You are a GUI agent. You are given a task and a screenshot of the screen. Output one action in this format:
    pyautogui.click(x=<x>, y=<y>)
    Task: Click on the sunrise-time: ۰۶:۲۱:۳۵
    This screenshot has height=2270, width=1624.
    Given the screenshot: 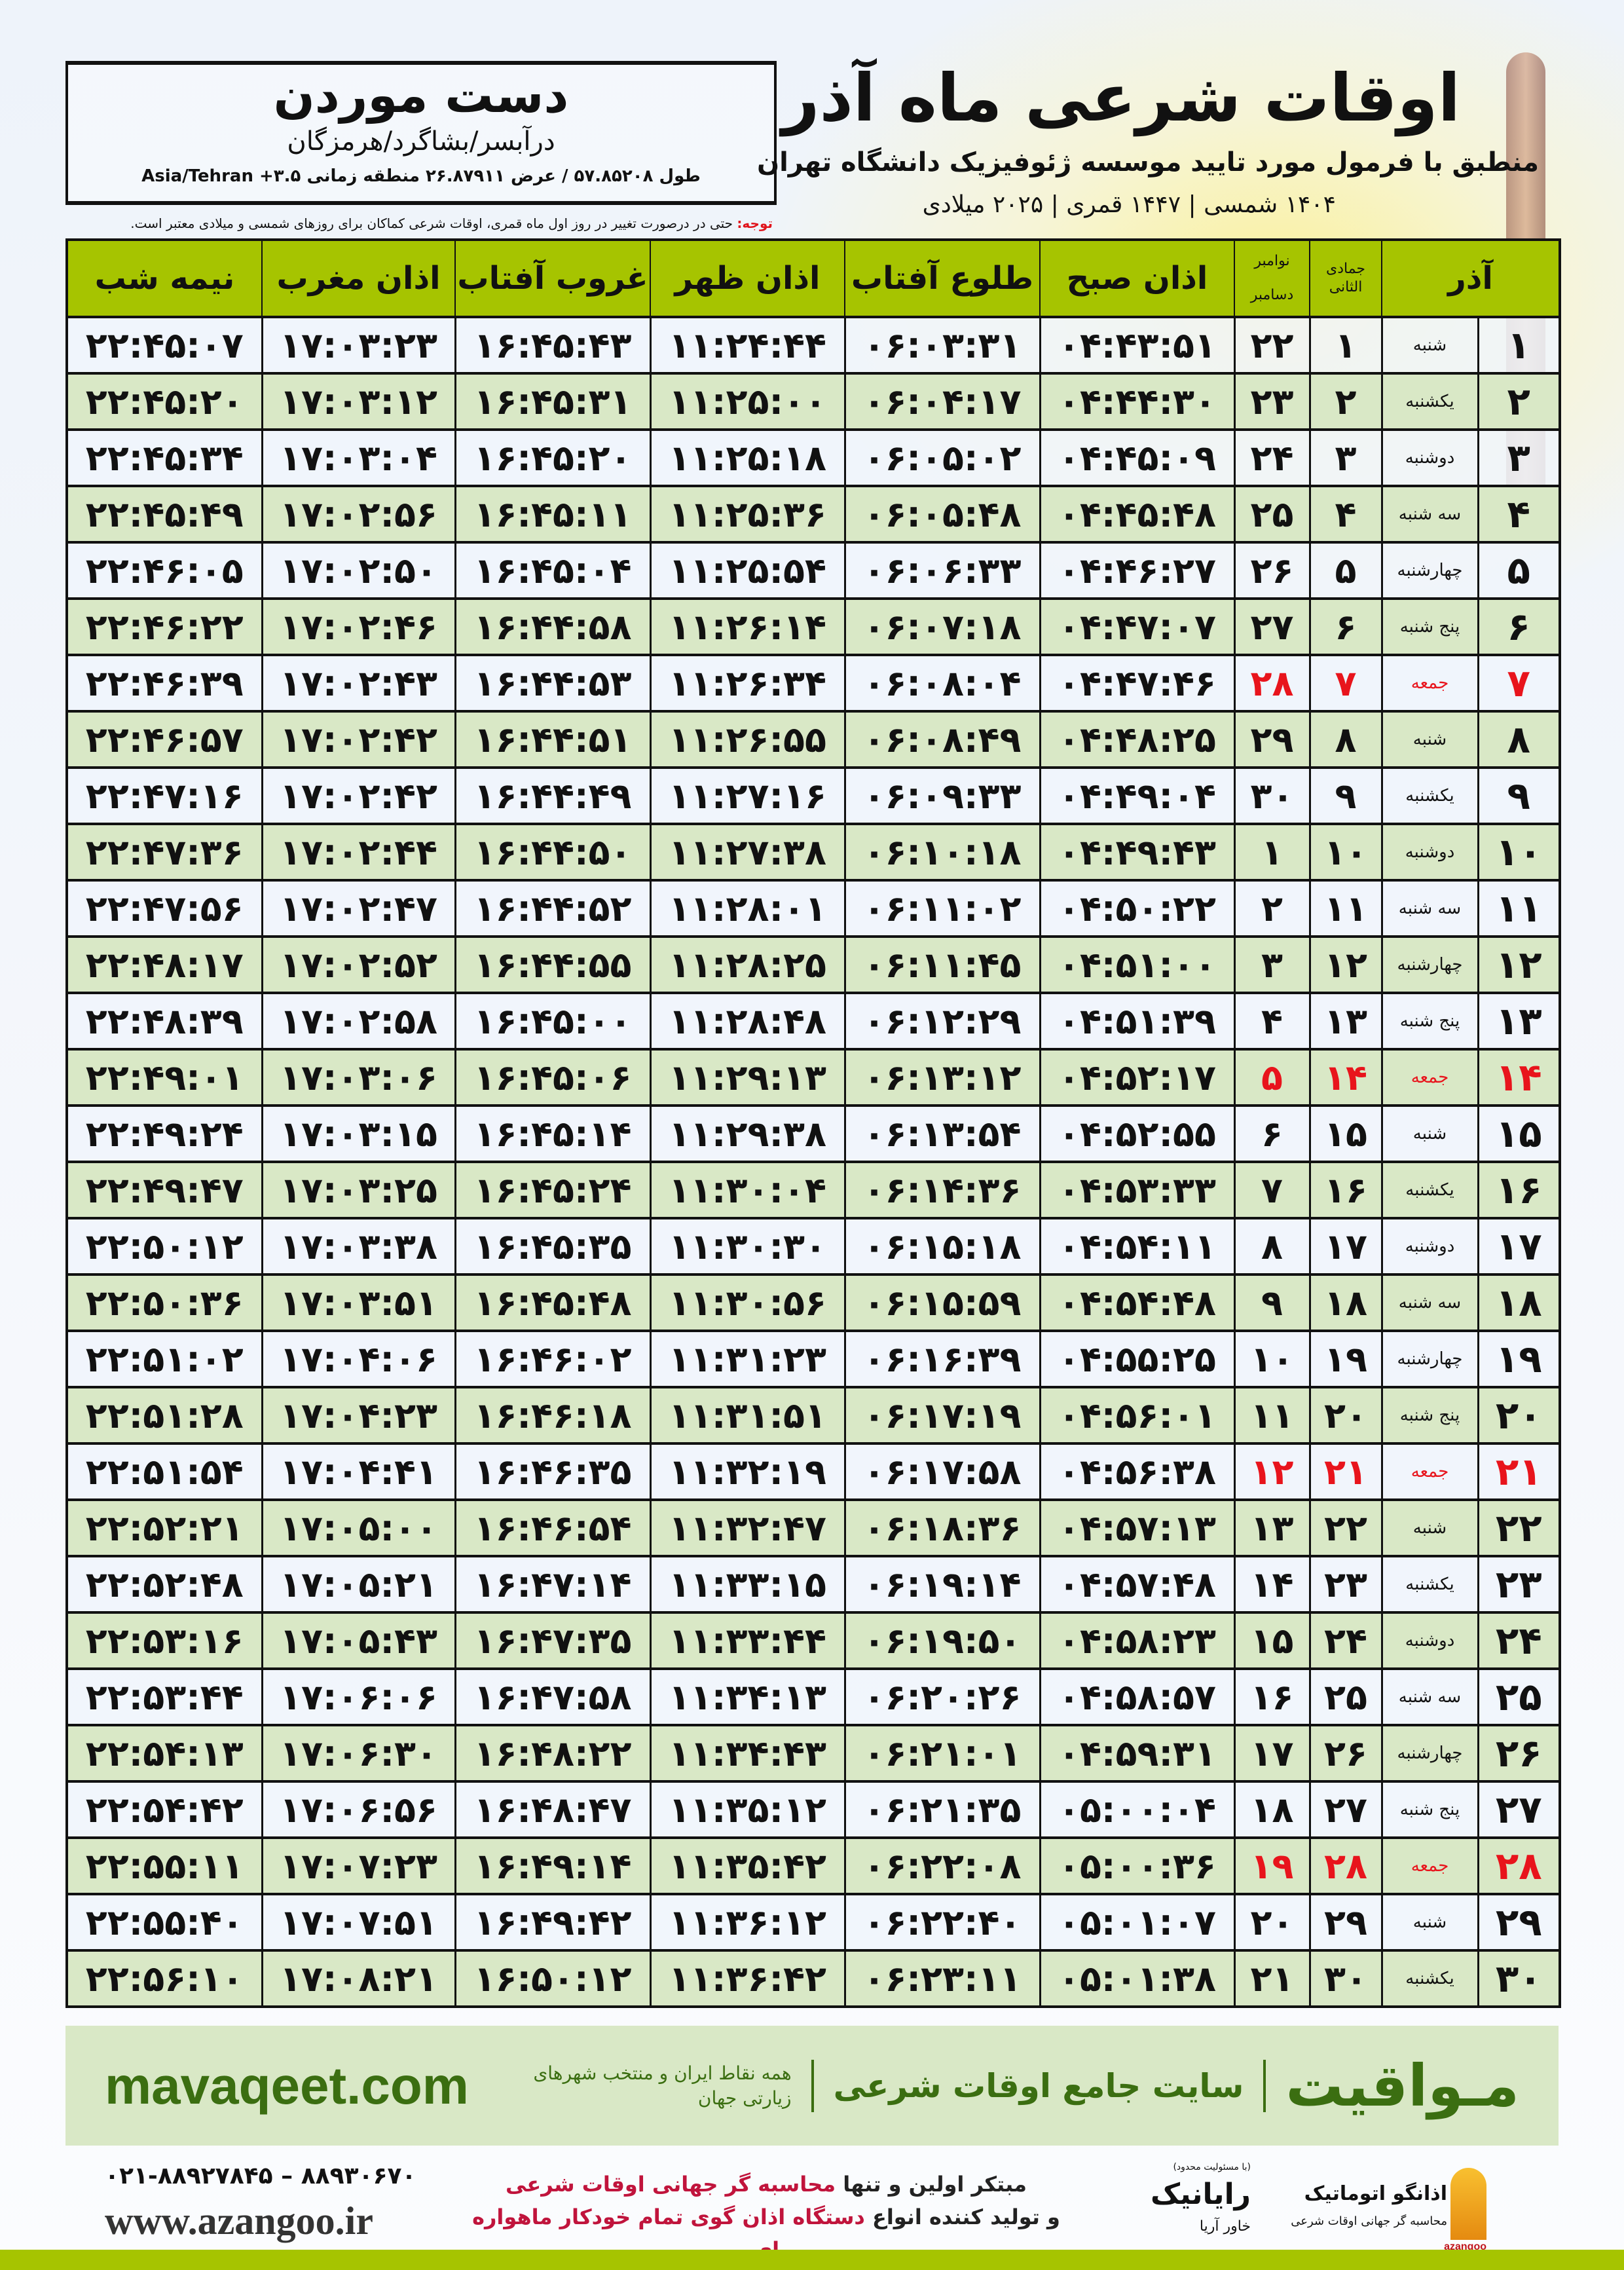 What is the action you would take?
    pyautogui.click(x=942, y=1809)
    